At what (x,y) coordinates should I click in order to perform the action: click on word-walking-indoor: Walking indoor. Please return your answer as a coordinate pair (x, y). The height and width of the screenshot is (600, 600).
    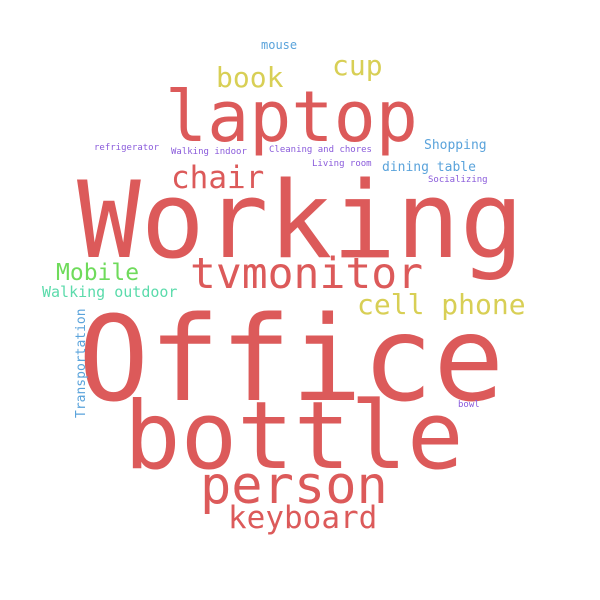
    Looking at the image, I should click on (209, 152).